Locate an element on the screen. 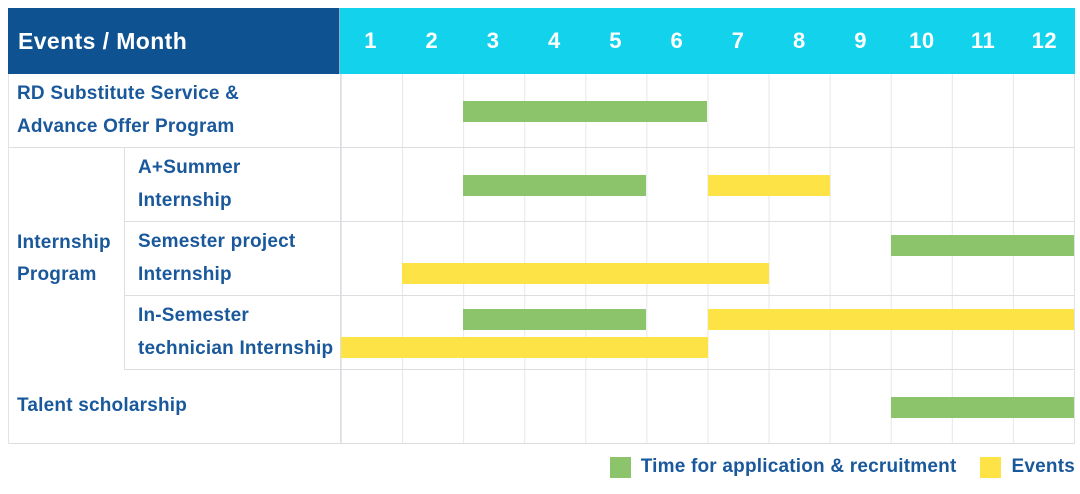 The height and width of the screenshot is (494, 1080). row-label: Talent scholarship is located at coordinates (175, 406).